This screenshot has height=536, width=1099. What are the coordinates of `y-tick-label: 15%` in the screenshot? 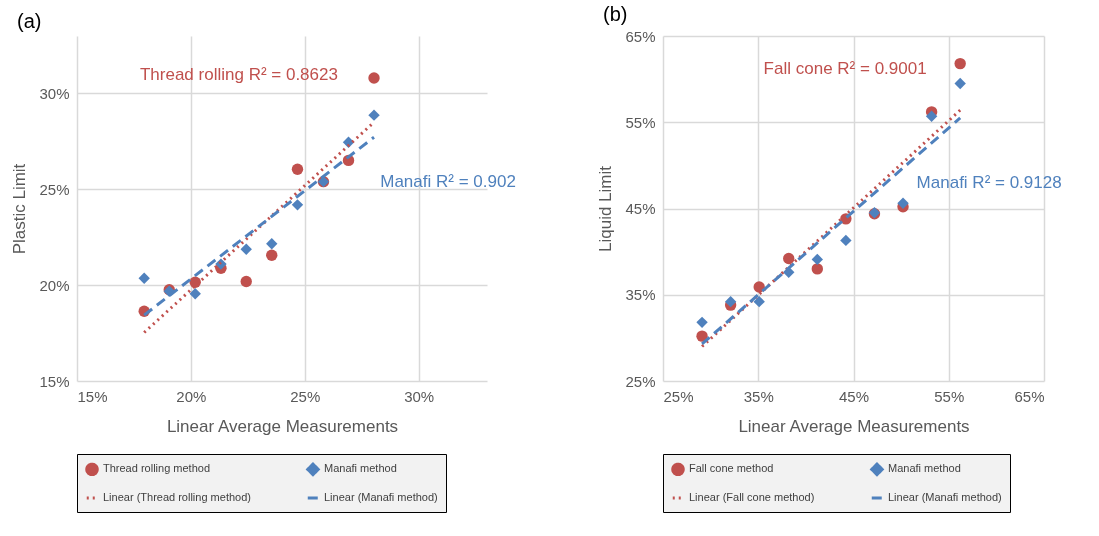 It's located at (54, 381).